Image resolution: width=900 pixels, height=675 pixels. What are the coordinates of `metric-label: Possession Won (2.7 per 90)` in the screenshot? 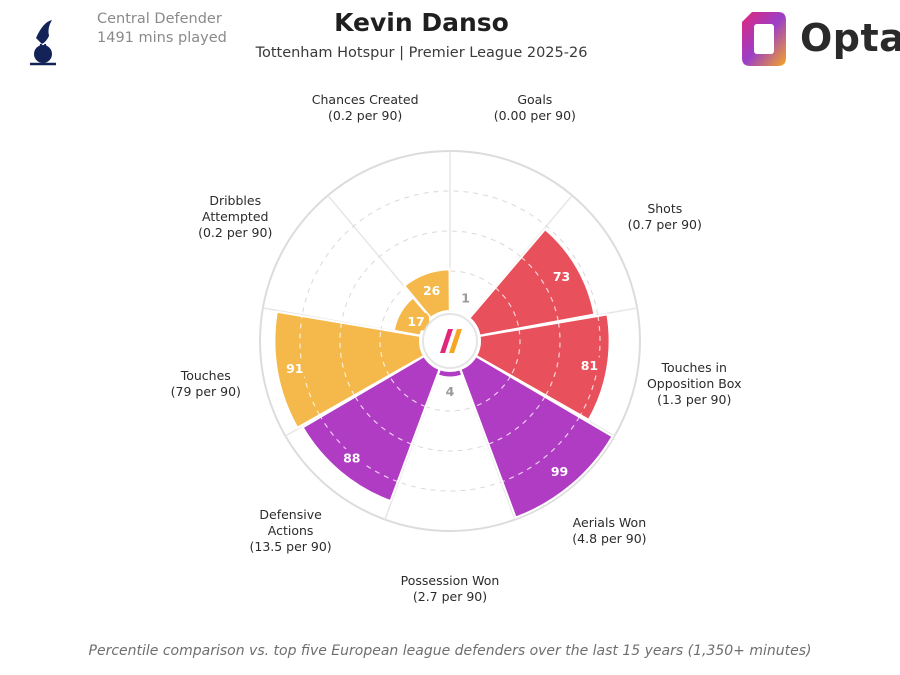 It's located at (450, 588).